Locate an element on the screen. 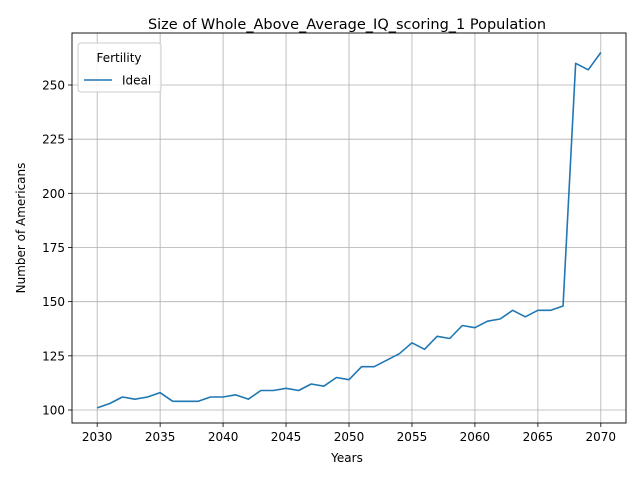 The height and width of the screenshot is (480, 640). x-tick-label: 2030 is located at coordinates (97, 437).